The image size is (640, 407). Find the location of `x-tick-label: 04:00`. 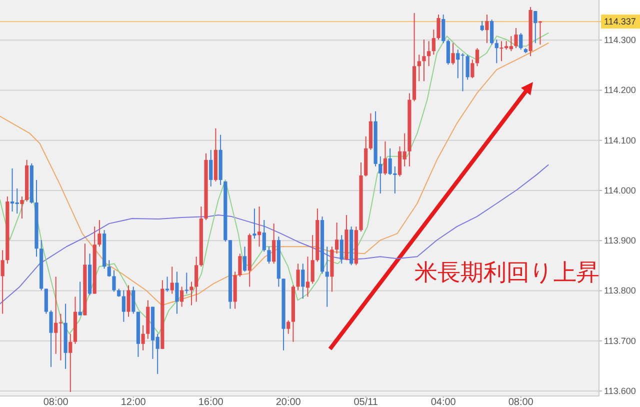

x-tick-label: 04:00 is located at coordinates (443, 402).